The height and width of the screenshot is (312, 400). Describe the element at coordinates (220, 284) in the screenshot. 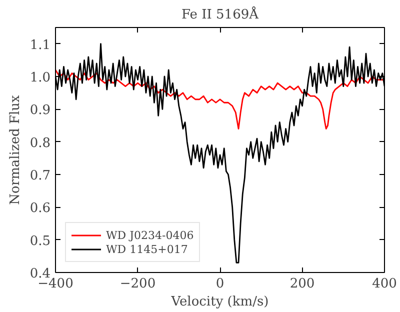

I see `x-tick-label: 0` at that location.